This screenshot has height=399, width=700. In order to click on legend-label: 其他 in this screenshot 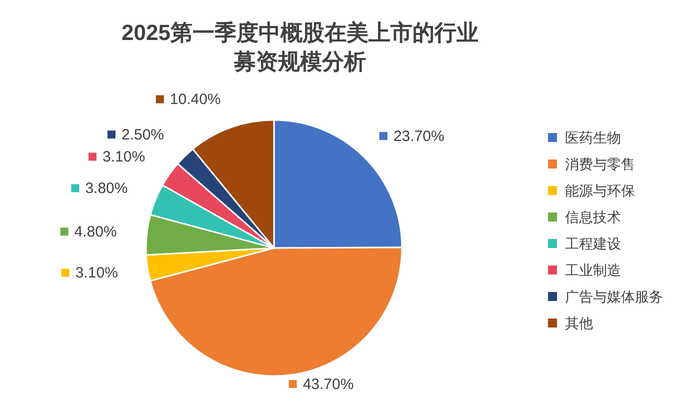, I will do `click(579, 323)`.